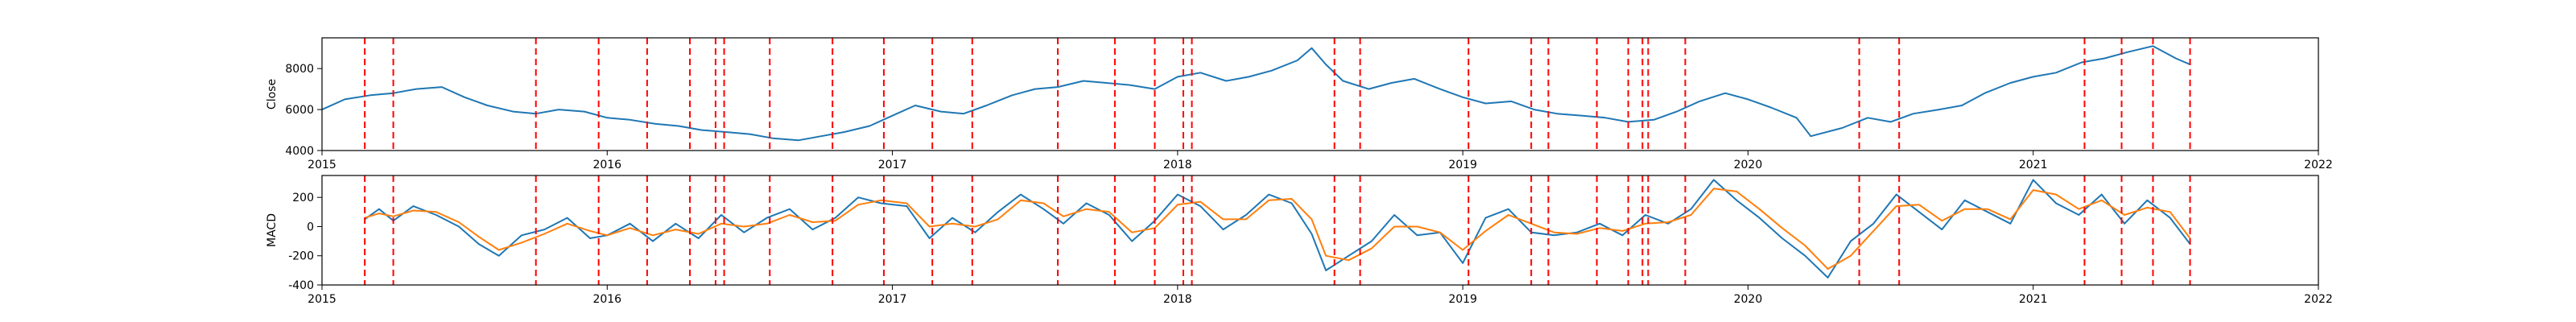 The image size is (2576, 322). I want to click on y-axis-label: MACD, so click(272, 230).